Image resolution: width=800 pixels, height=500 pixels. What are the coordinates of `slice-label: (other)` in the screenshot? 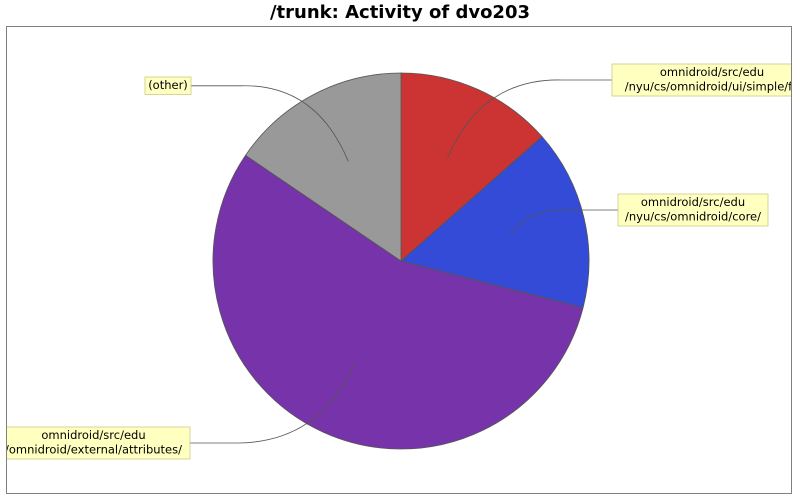 It's located at (168, 85).